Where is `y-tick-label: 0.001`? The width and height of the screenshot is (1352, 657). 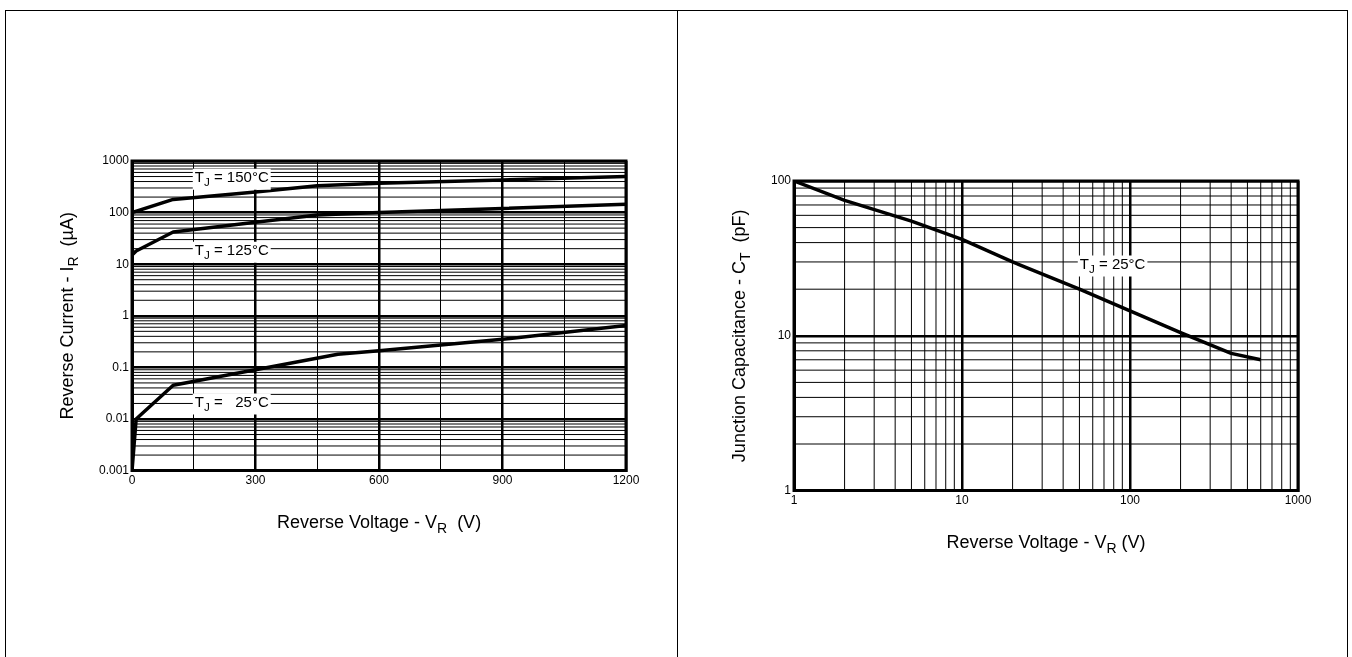 y-tick-label: 0.001 is located at coordinates (114, 469).